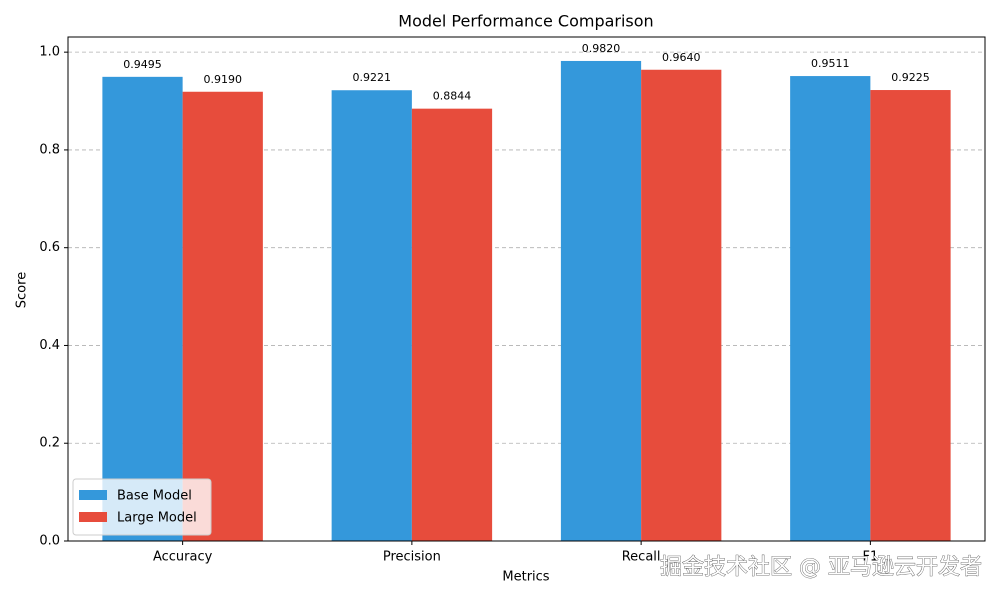 Image resolution: width=1000 pixels, height=600 pixels. I want to click on value-label: 0.9221, so click(372, 77).